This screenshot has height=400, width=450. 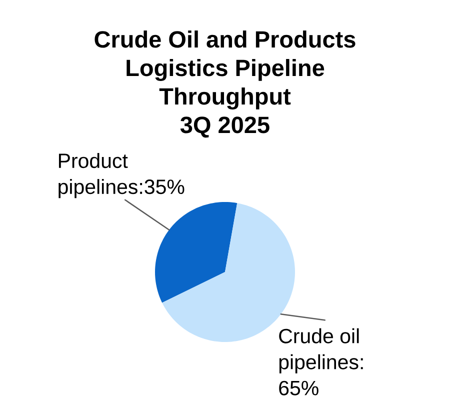 What do you see at coordinates (319, 351) in the screenshot?
I see `slice-label: Crude oil pipelines` at bounding box center [319, 351].